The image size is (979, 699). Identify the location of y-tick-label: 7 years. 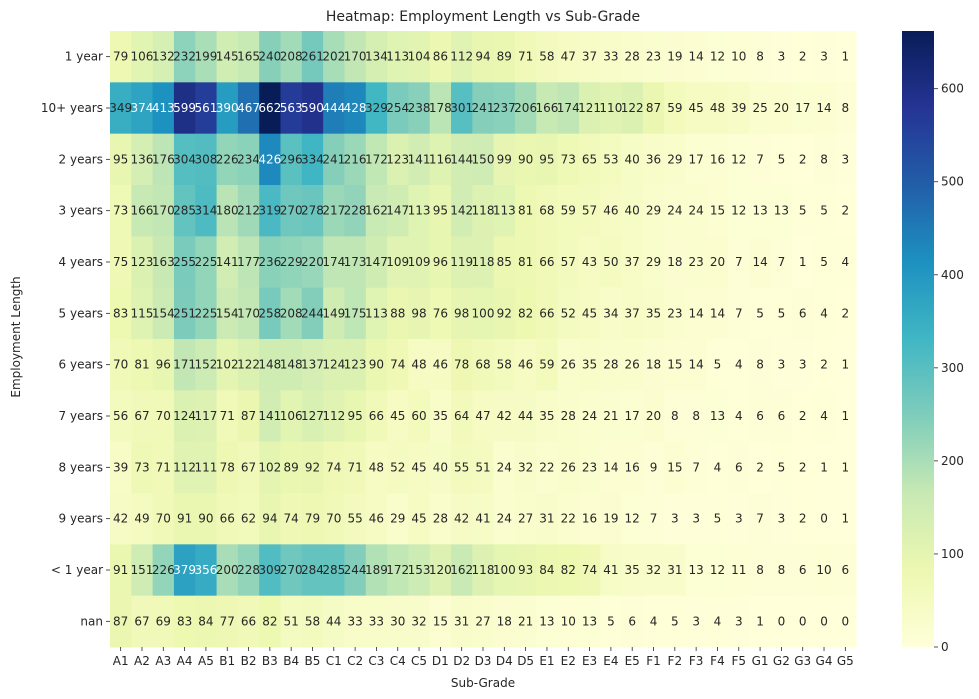
(81, 416).